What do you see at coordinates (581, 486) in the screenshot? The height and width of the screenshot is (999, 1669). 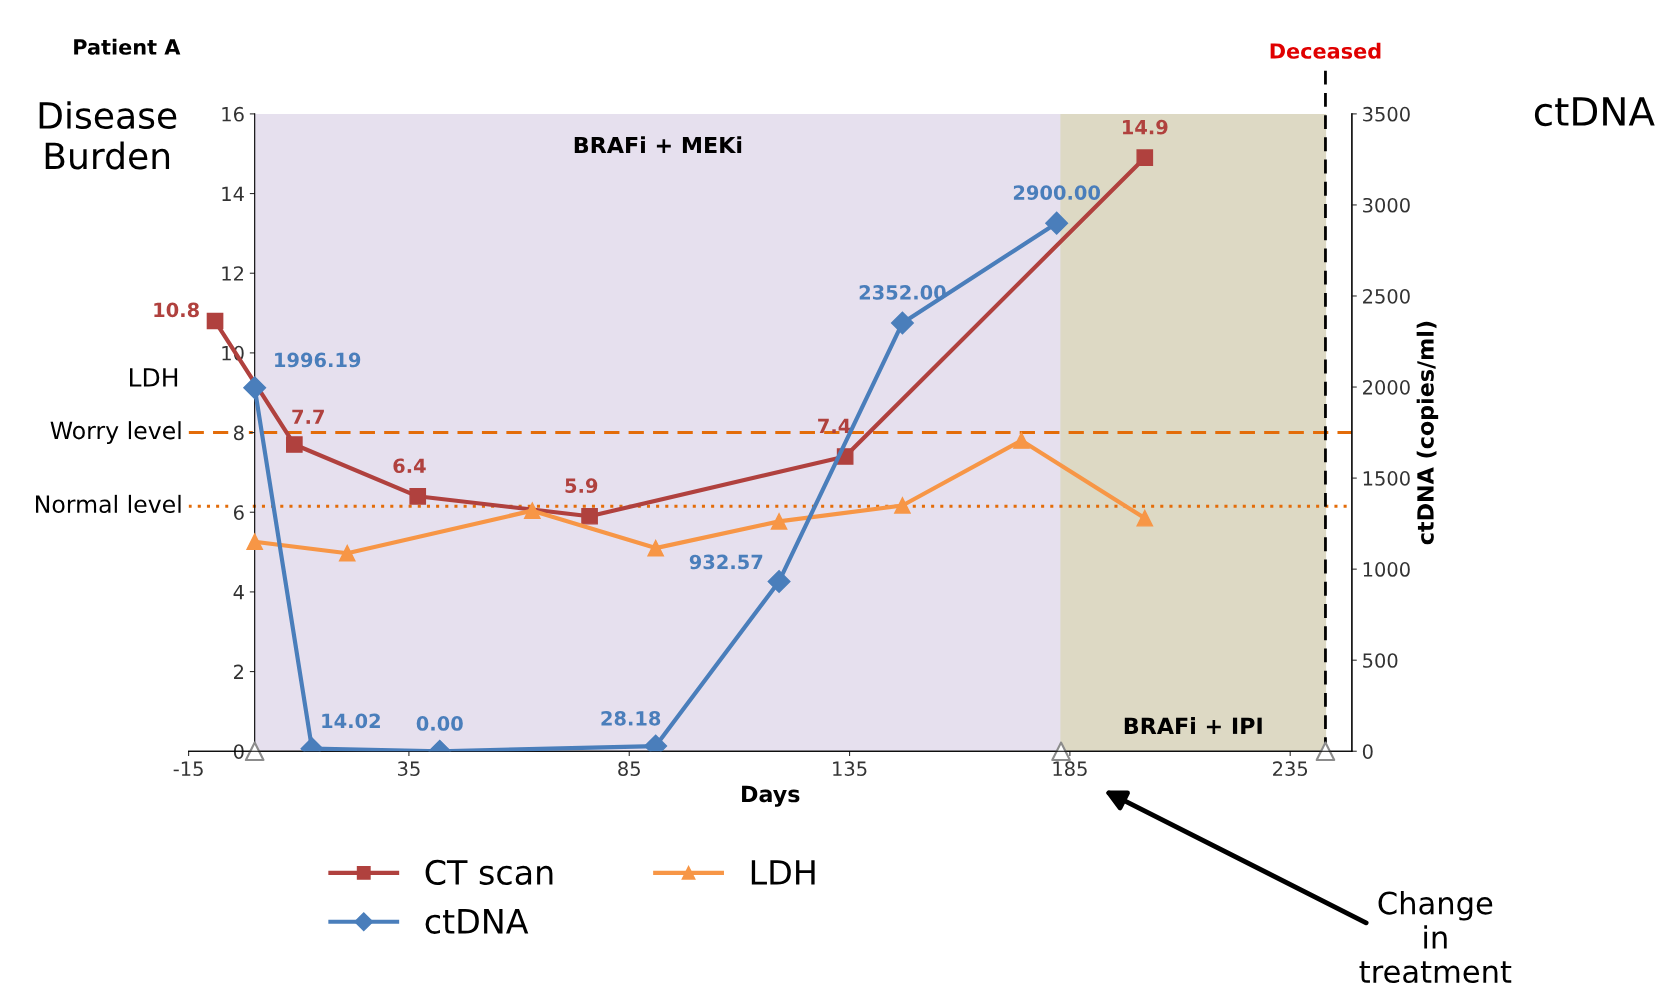 I see `data-label: 5.9` at bounding box center [581, 486].